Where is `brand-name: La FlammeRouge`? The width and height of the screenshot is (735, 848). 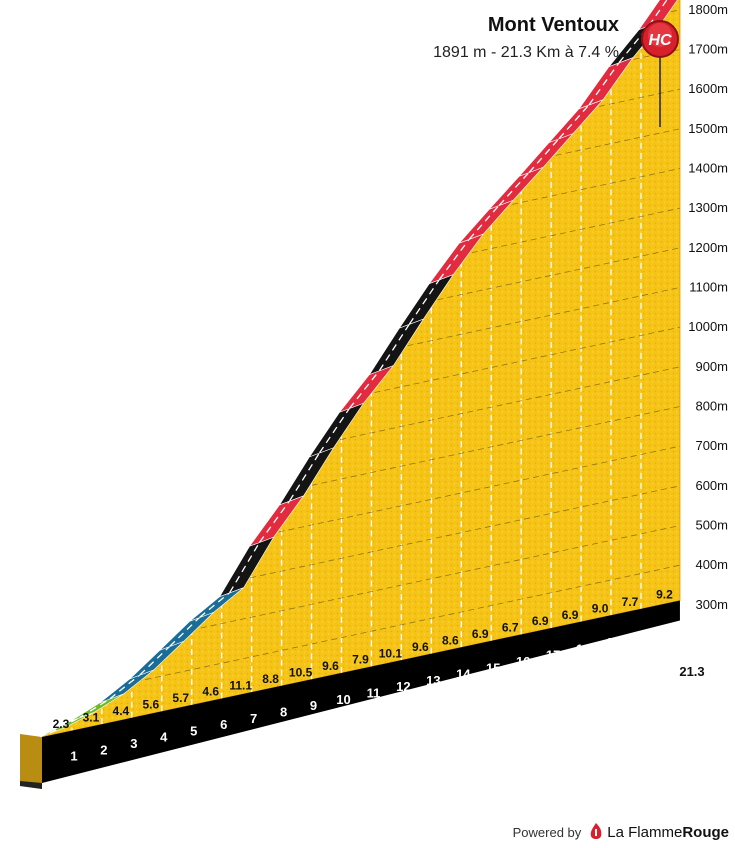
brand-name: La FlammeRouge is located at coordinates (668, 832).